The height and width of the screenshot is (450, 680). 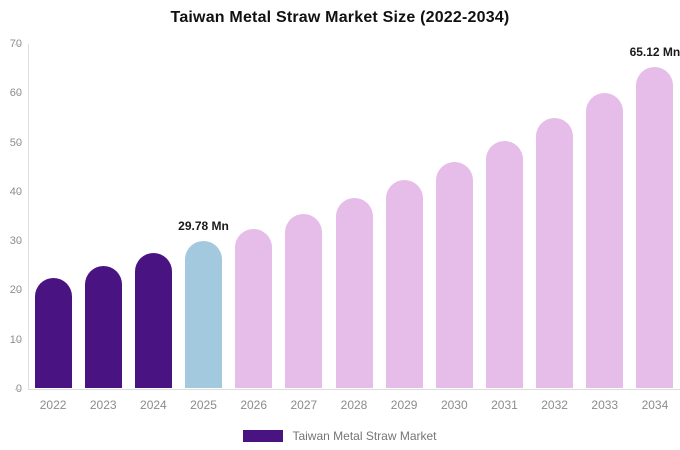 What do you see at coordinates (153, 320) in the screenshot?
I see `bar-2024` at bounding box center [153, 320].